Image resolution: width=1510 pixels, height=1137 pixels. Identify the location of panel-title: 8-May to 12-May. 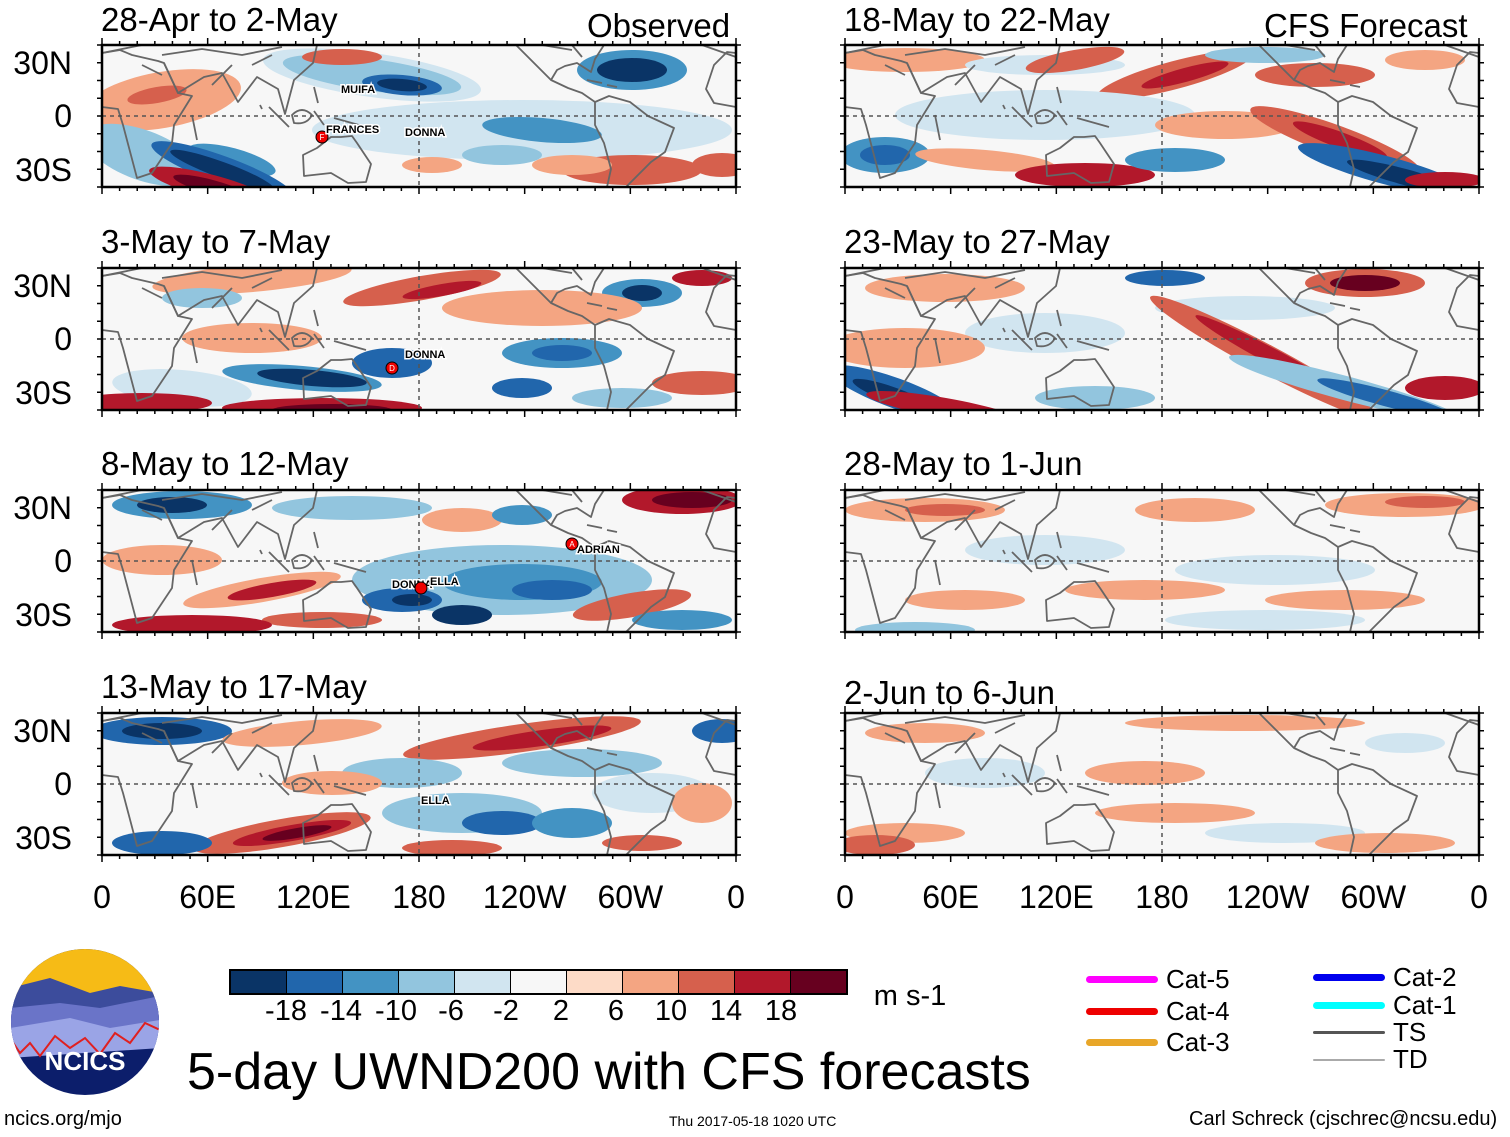
(225, 463).